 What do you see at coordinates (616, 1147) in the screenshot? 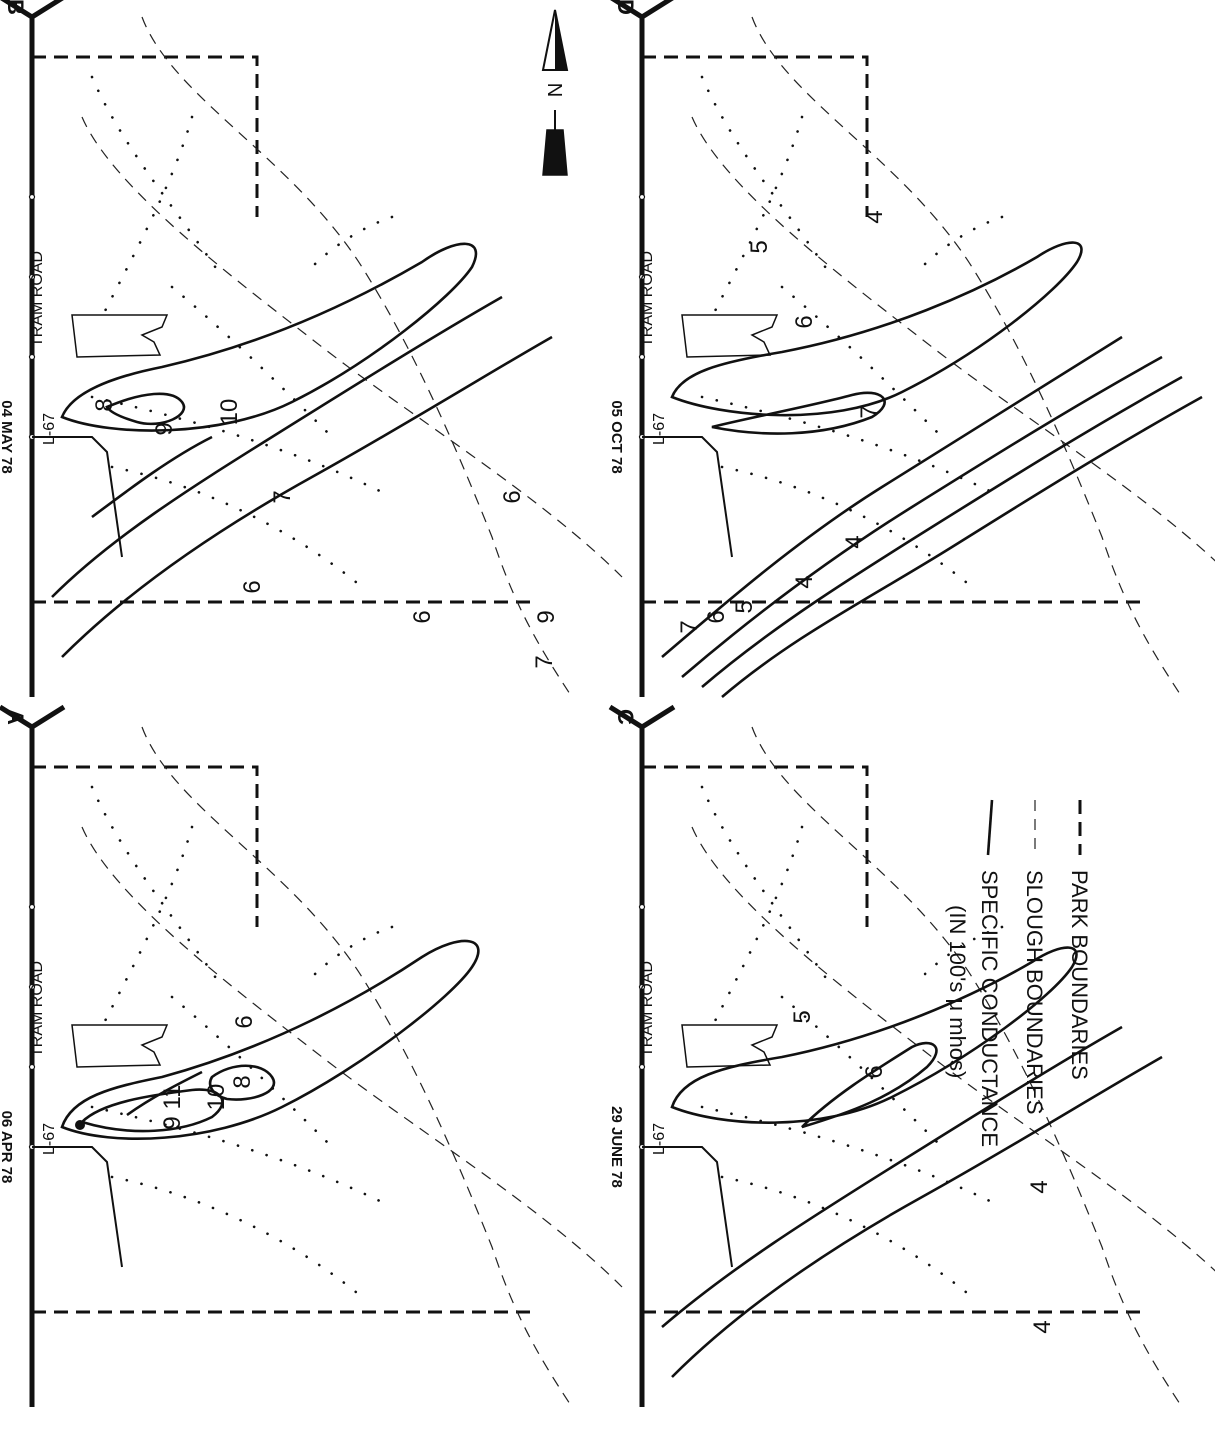
I see `panel-date: 29 JUNE 78` at bounding box center [616, 1147].